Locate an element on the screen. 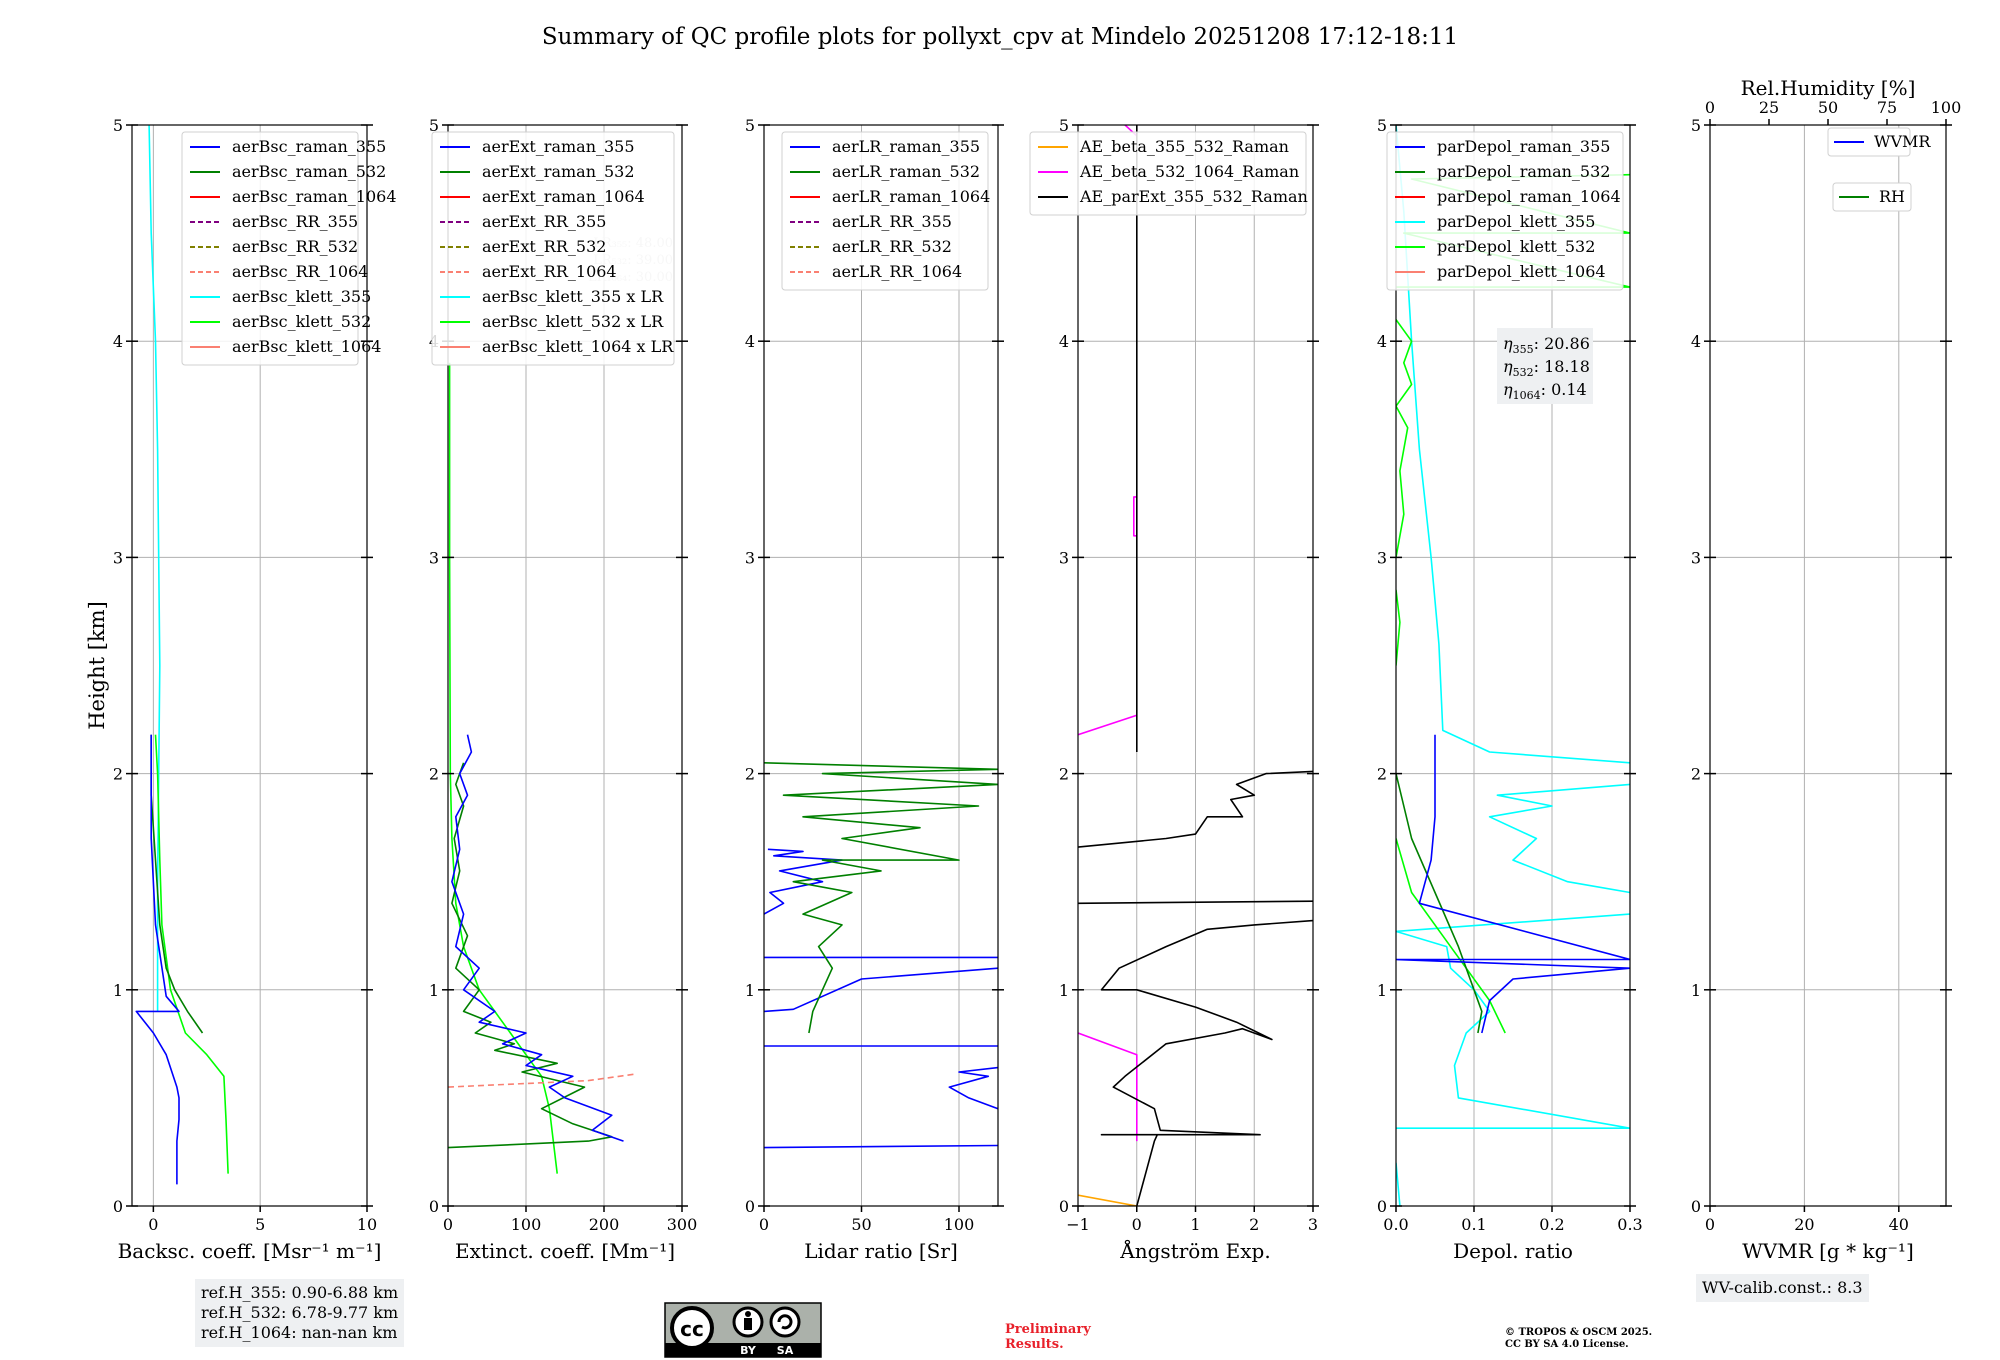  preliminary-line-1: Preliminary is located at coordinates (1048, 1329).